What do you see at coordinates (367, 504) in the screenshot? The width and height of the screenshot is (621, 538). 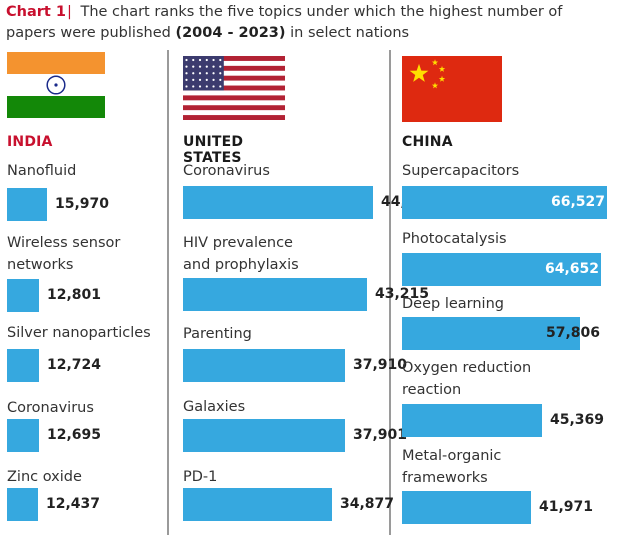 I see `bar-value-label: 34,877` at bounding box center [367, 504].